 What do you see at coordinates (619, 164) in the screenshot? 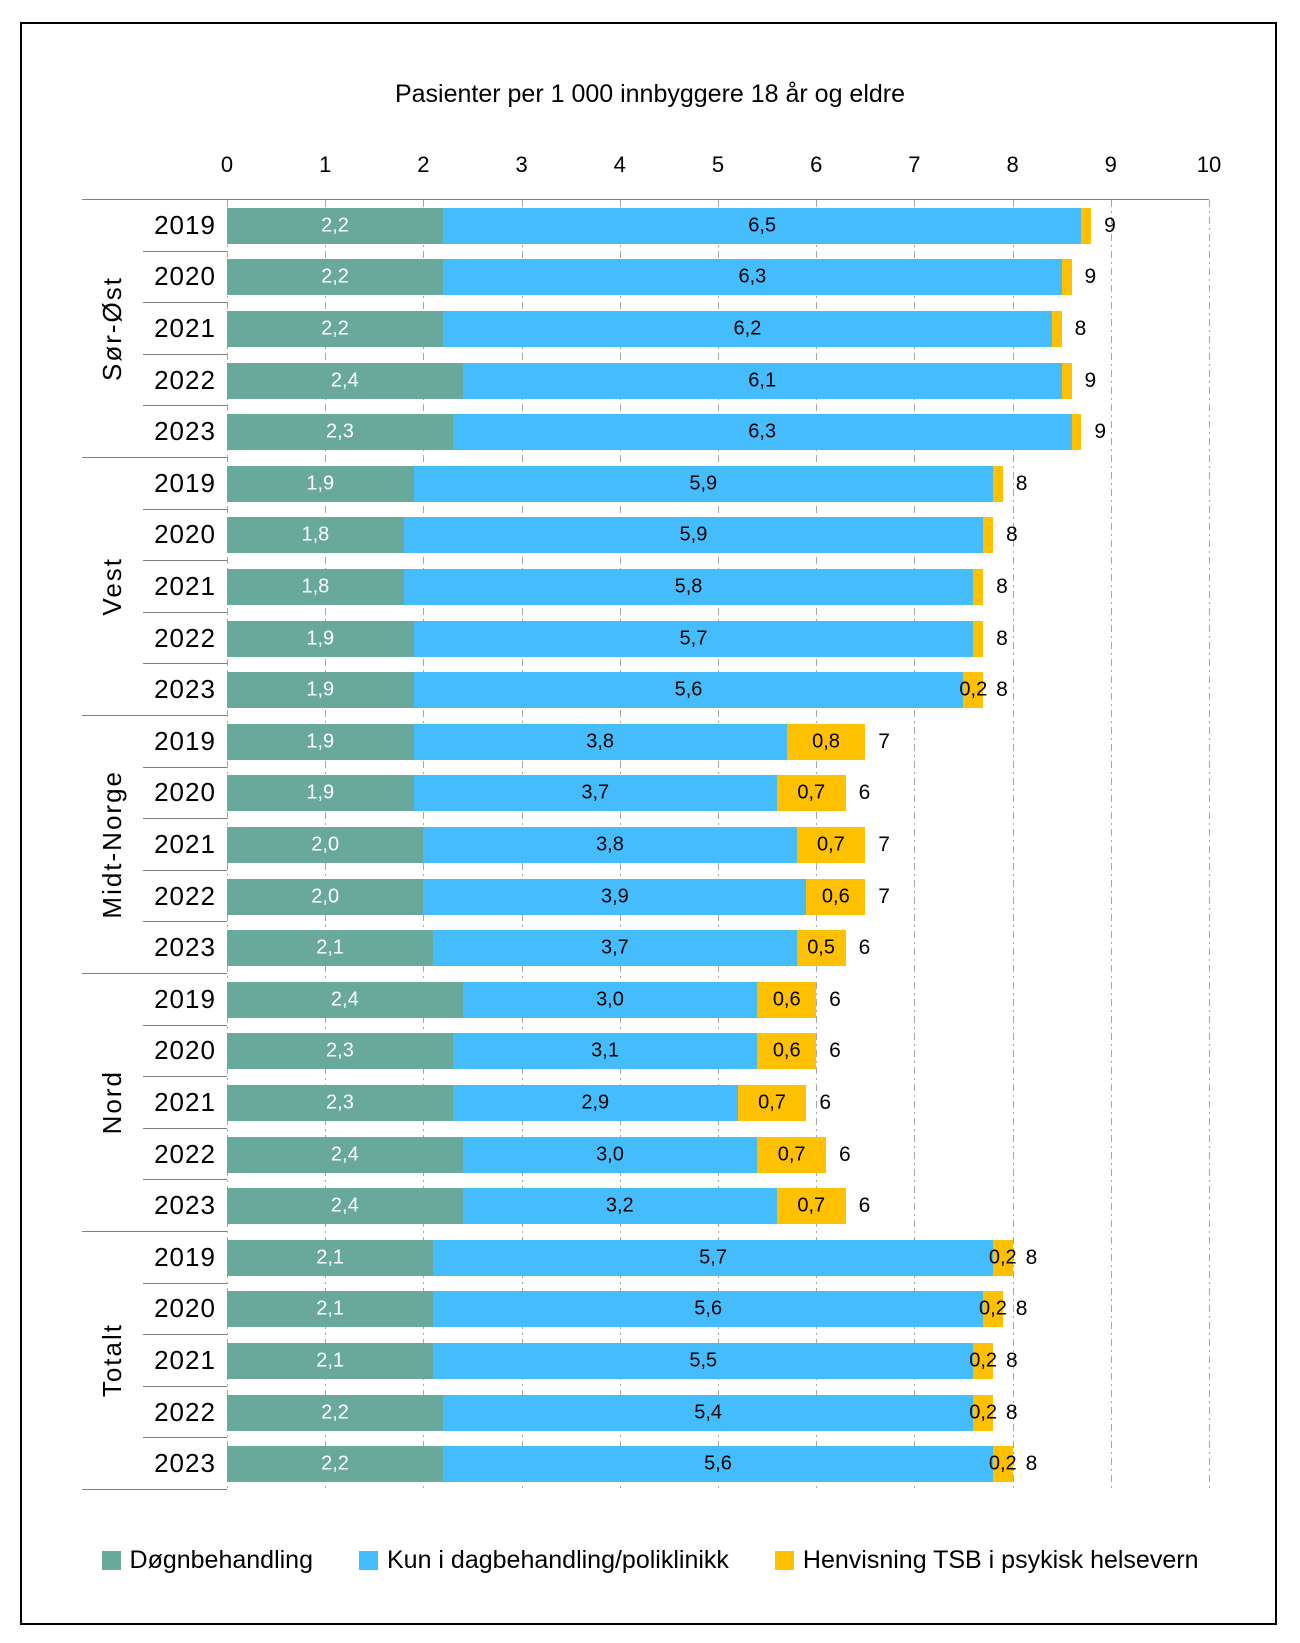
I see `x-axis-tick-label: 4` at bounding box center [619, 164].